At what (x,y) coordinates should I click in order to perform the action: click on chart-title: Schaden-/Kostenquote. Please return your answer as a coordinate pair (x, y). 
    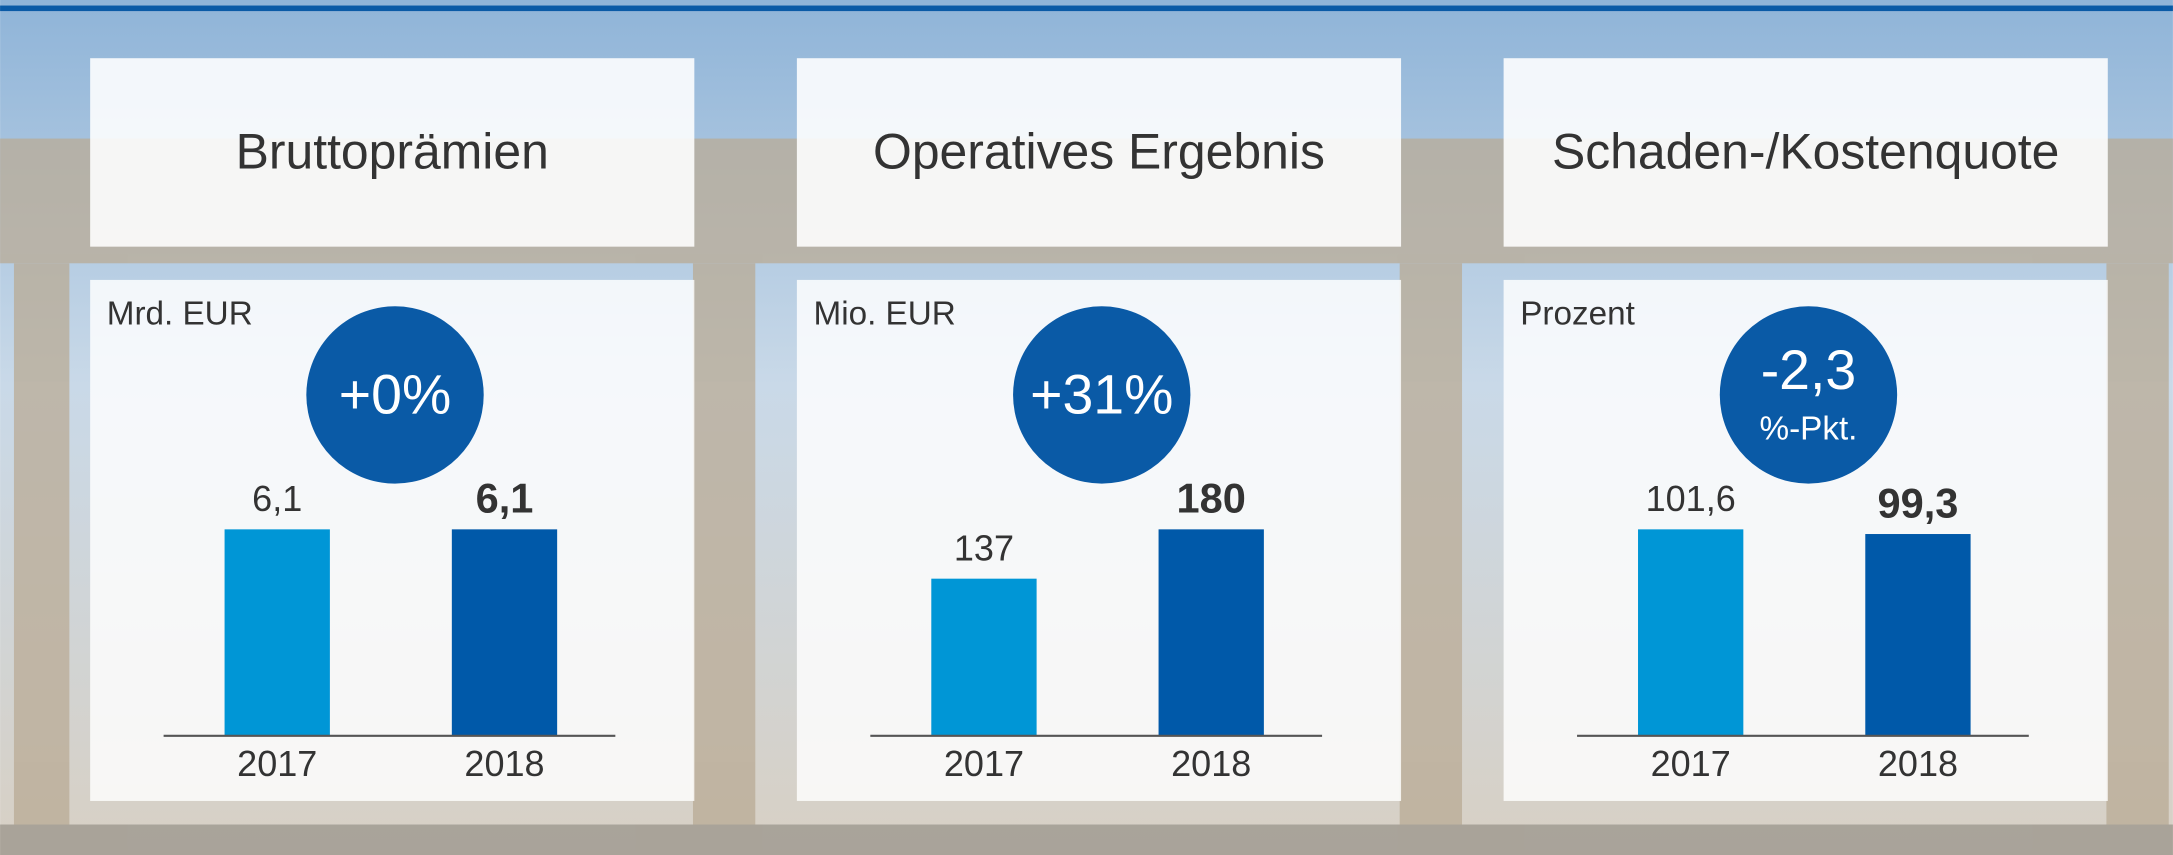
    Looking at the image, I should click on (1805, 151).